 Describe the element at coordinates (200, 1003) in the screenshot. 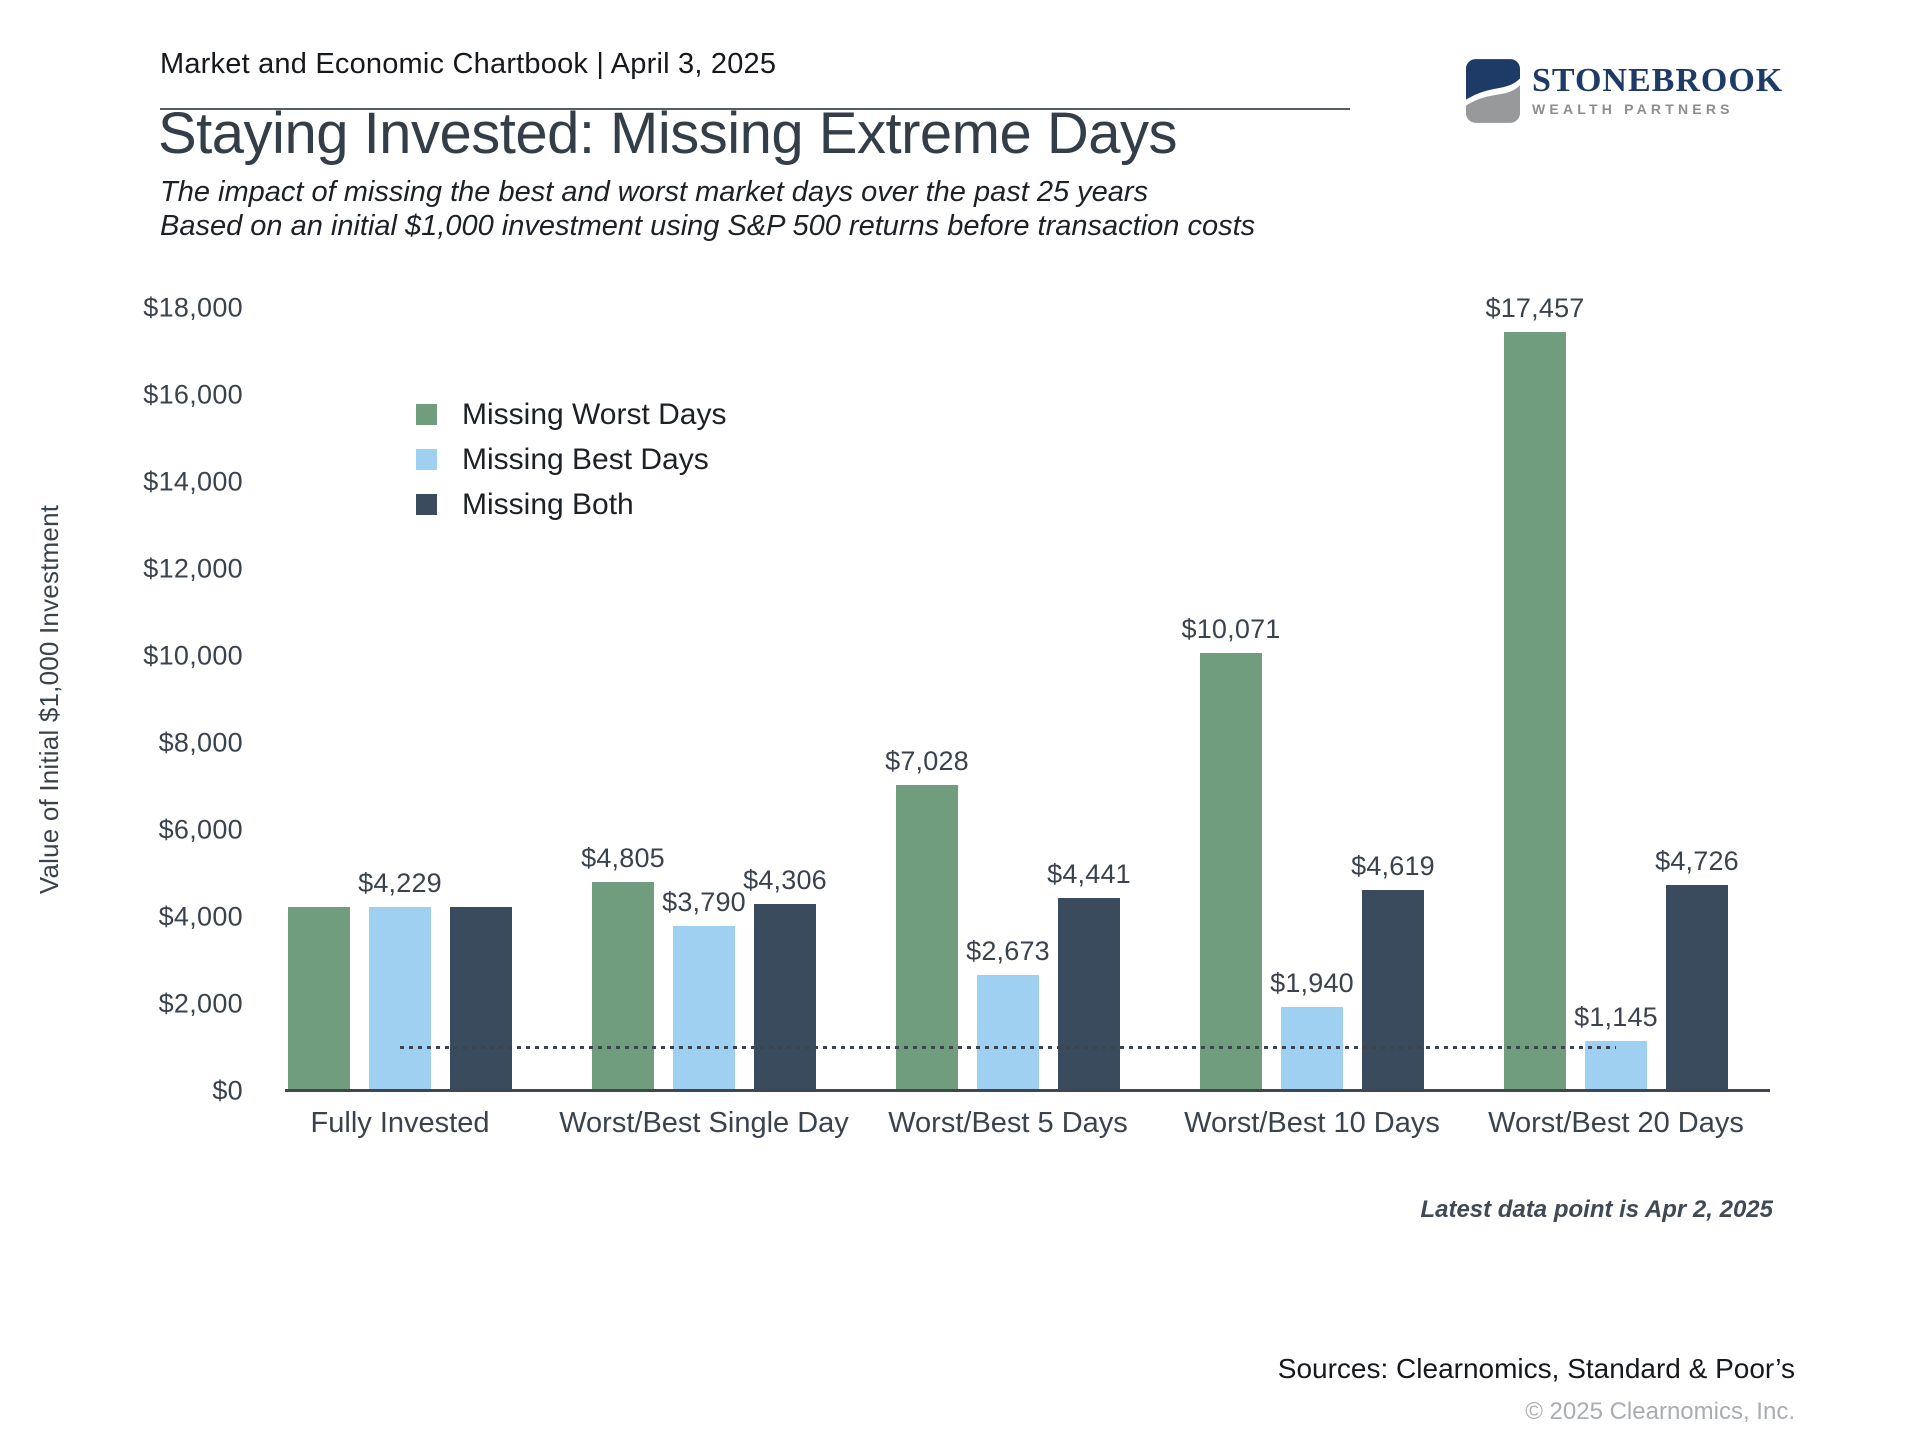

I see `y-tick-2-000: $2,000` at that location.